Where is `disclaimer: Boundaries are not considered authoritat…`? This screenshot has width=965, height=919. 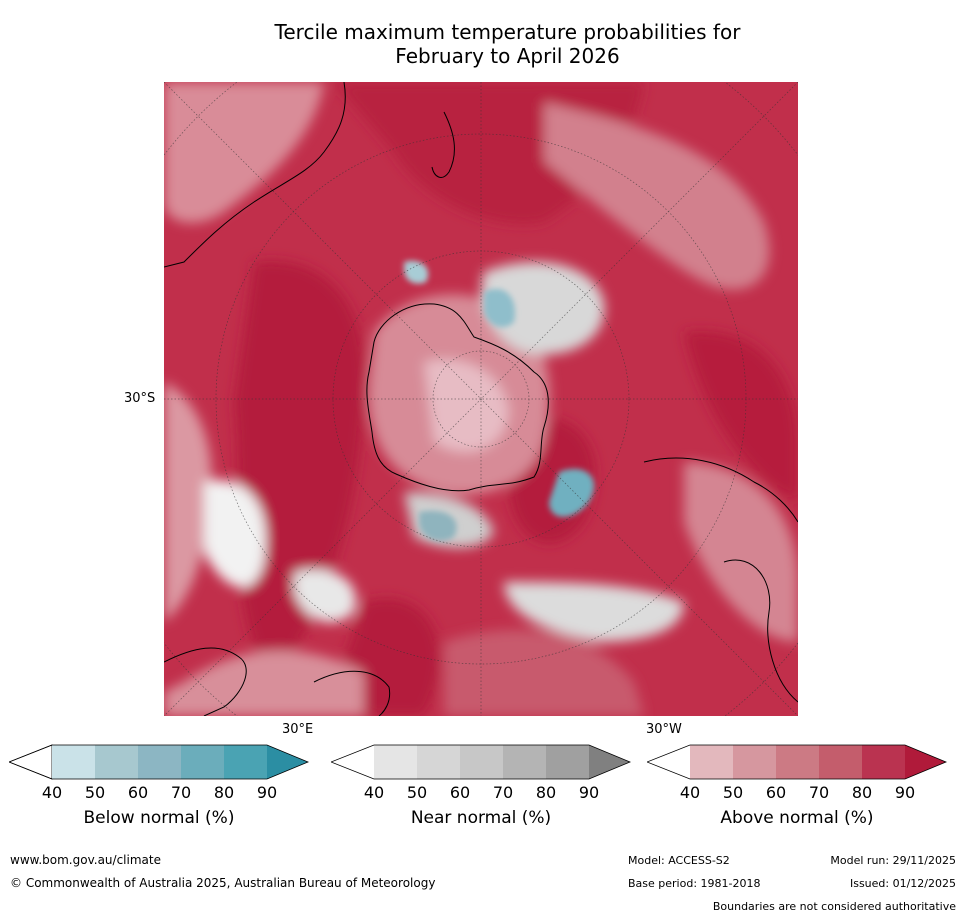 disclaimer: Boundaries are not considered authoritat… is located at coordinates (834, 906).